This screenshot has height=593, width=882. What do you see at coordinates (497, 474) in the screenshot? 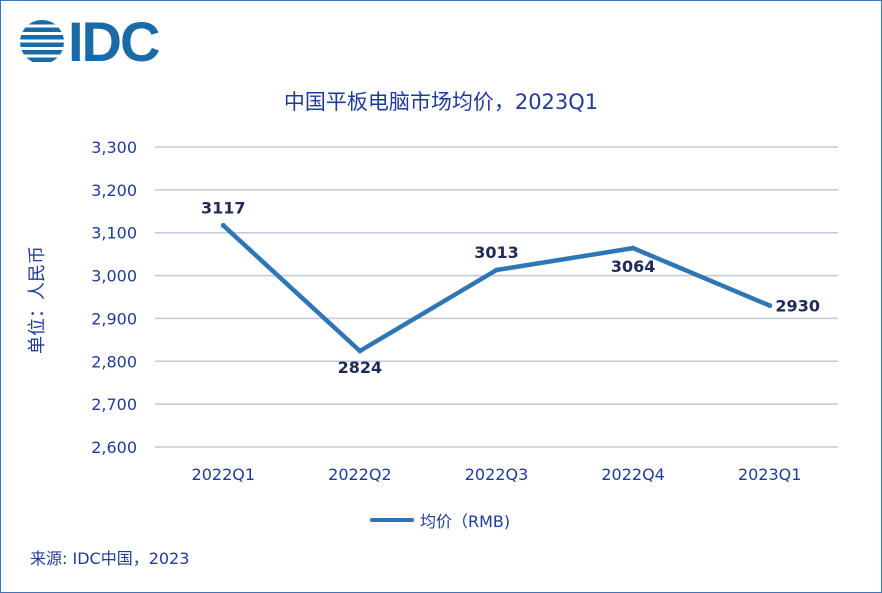
I see `x-tick-label: 2022Q3` at bounding box center [497, 474].